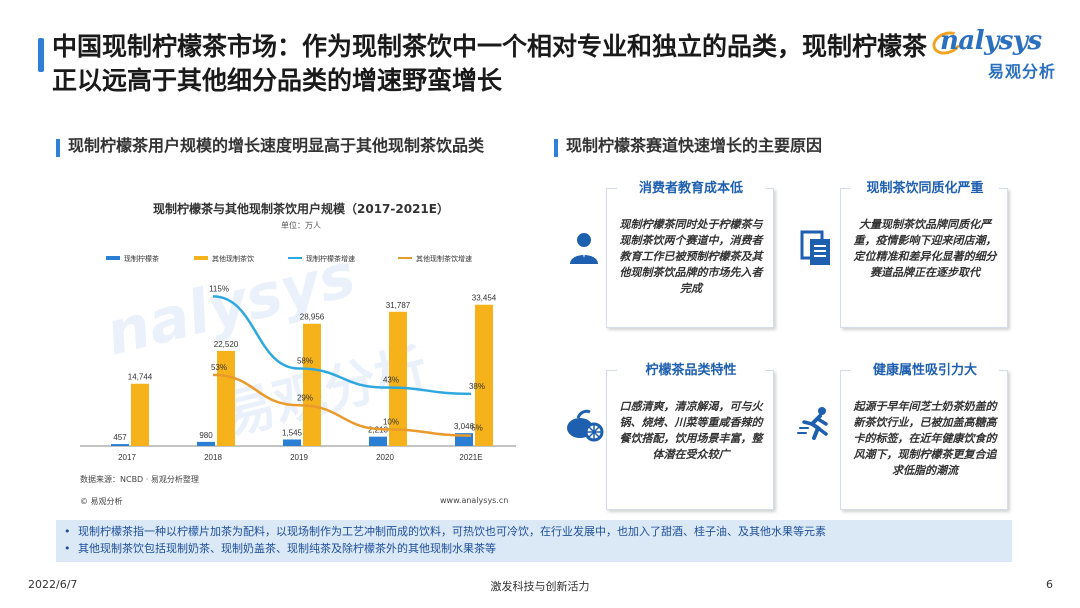  What do you see at coordinates (213, 457) in the screenshot?
I see `x-tick-label: 2018` at bounding box center [213, 457].